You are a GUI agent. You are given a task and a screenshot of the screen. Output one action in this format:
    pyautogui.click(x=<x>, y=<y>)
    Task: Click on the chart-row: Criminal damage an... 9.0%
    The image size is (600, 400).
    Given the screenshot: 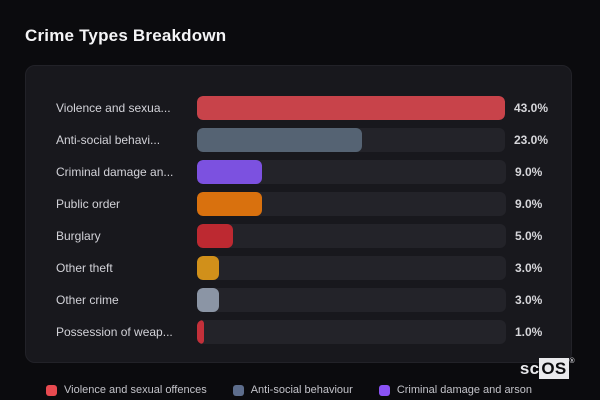 What is the action you would take?
    pyautogui.click(x=302, y=172)
    